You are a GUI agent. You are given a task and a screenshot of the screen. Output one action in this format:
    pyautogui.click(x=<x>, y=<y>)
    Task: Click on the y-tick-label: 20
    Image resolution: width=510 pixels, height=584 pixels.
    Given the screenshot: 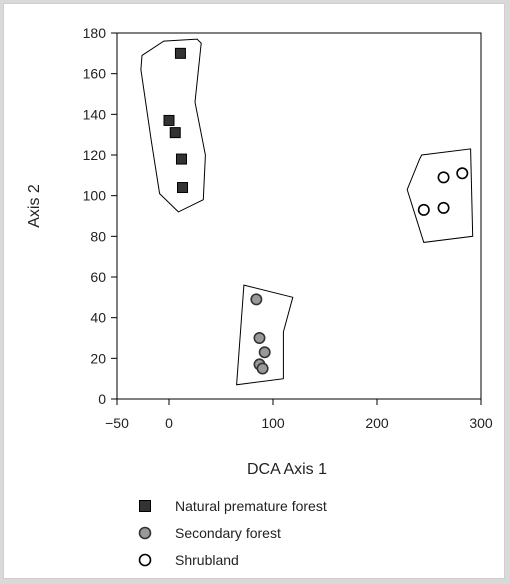 What is the action you would take?
    pyautogui.click(x=98, y=358)
    